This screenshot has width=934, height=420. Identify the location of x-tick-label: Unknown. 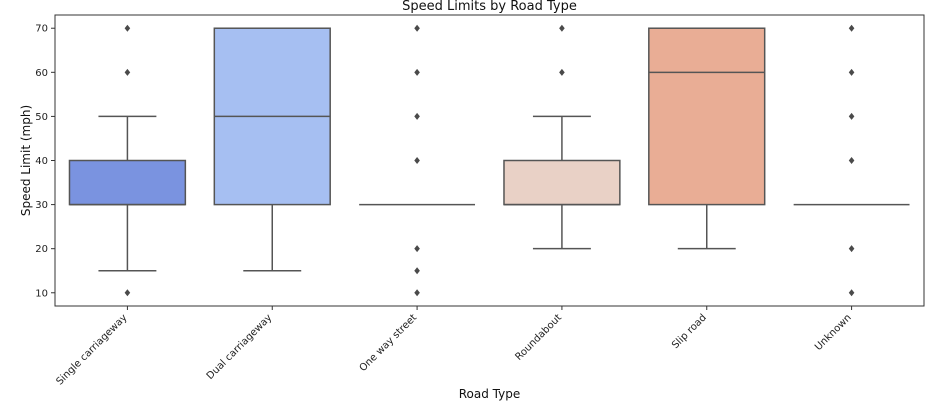
(833, 332).